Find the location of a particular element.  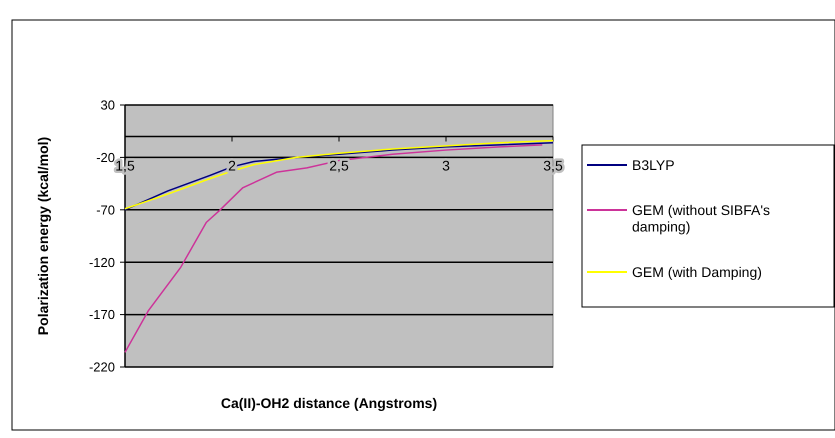

y-tick-label: -170 is located at coordinates (101, 314).